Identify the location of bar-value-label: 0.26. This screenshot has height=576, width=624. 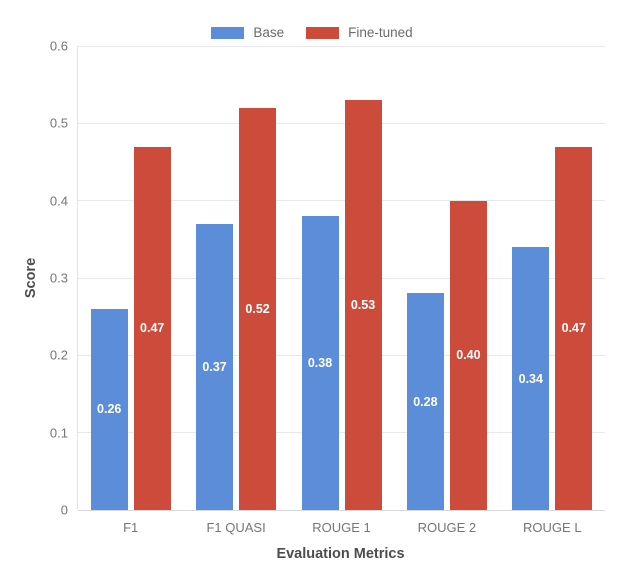
(109, 409).